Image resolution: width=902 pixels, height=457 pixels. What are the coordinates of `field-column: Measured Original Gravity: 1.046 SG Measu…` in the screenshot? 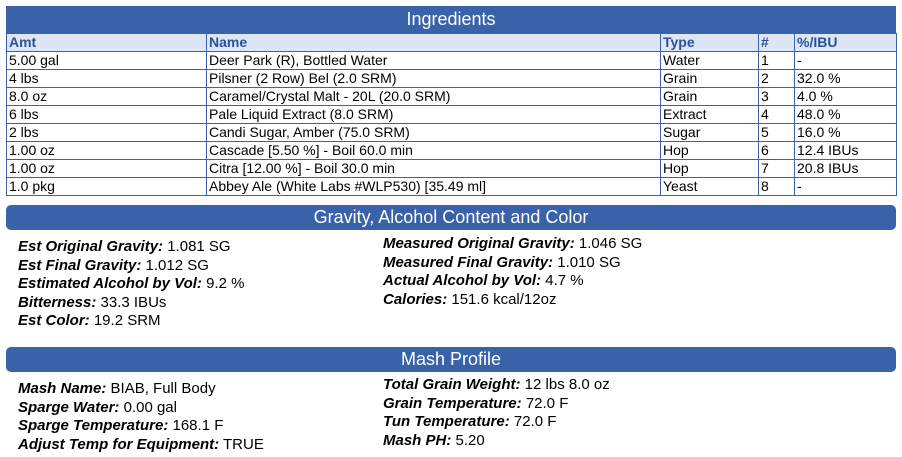 It's located at (512, 272).